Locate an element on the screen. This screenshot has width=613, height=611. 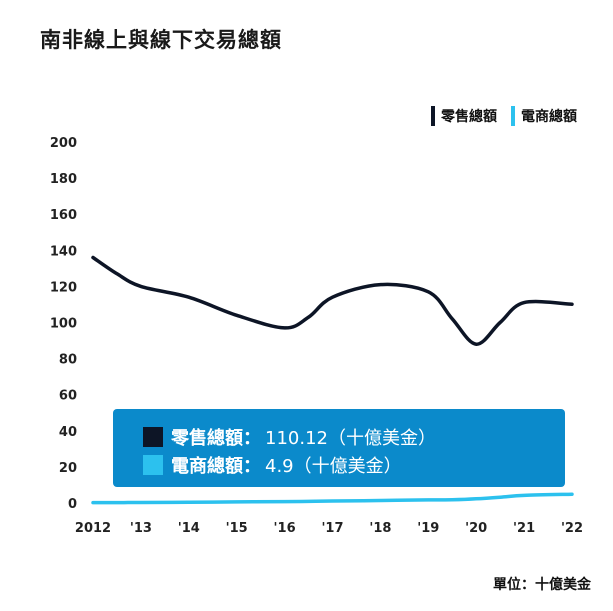
x-tick-label: '17 is located at coordinates (332, 528).